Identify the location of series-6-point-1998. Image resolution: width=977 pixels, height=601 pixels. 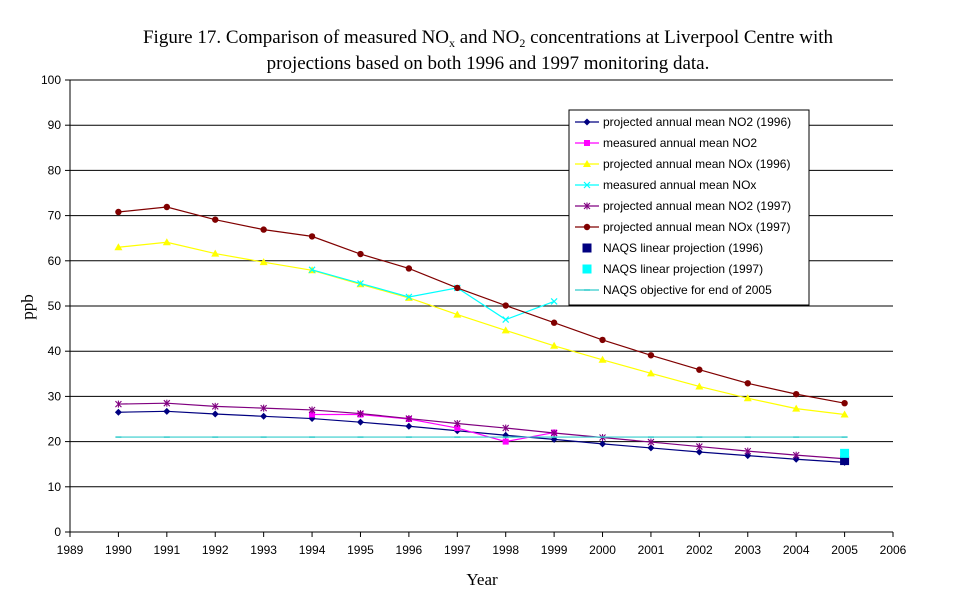
(505, 305).